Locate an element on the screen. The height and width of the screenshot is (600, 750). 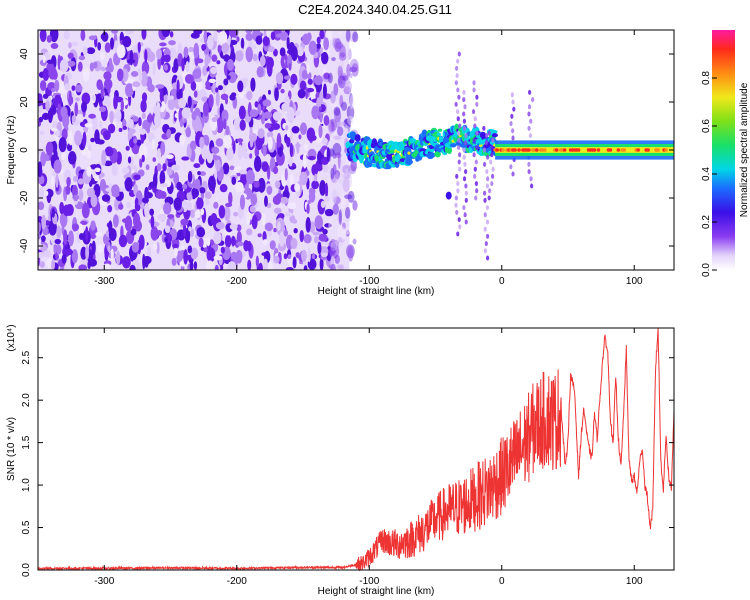
y-tick-label: 2.5 is located at coordinates (26, 357).